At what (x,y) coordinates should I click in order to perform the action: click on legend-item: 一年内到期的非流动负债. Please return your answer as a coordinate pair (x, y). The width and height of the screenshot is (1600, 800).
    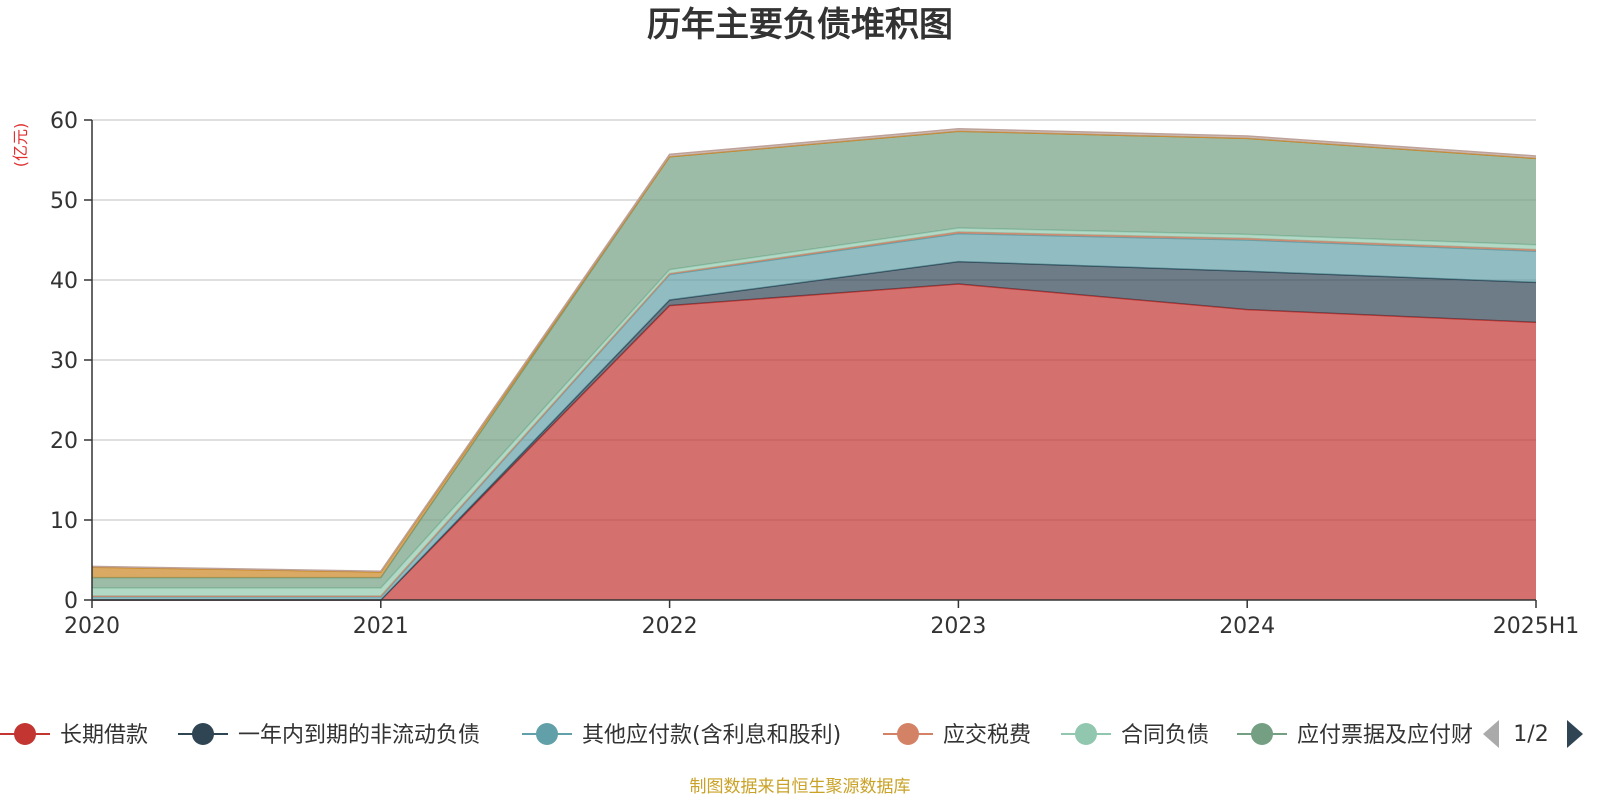
    Looking at the image, I should click on (329, 735).